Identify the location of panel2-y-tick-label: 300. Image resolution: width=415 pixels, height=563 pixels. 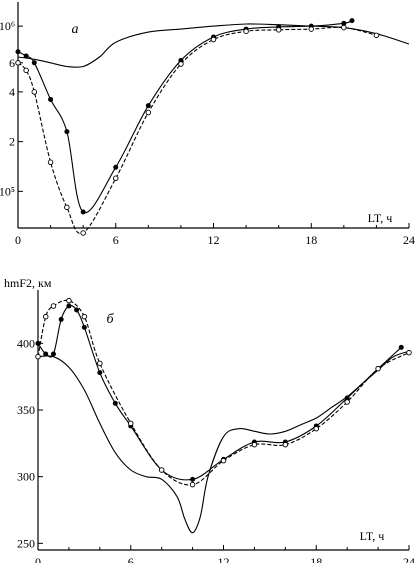
(26, 477).